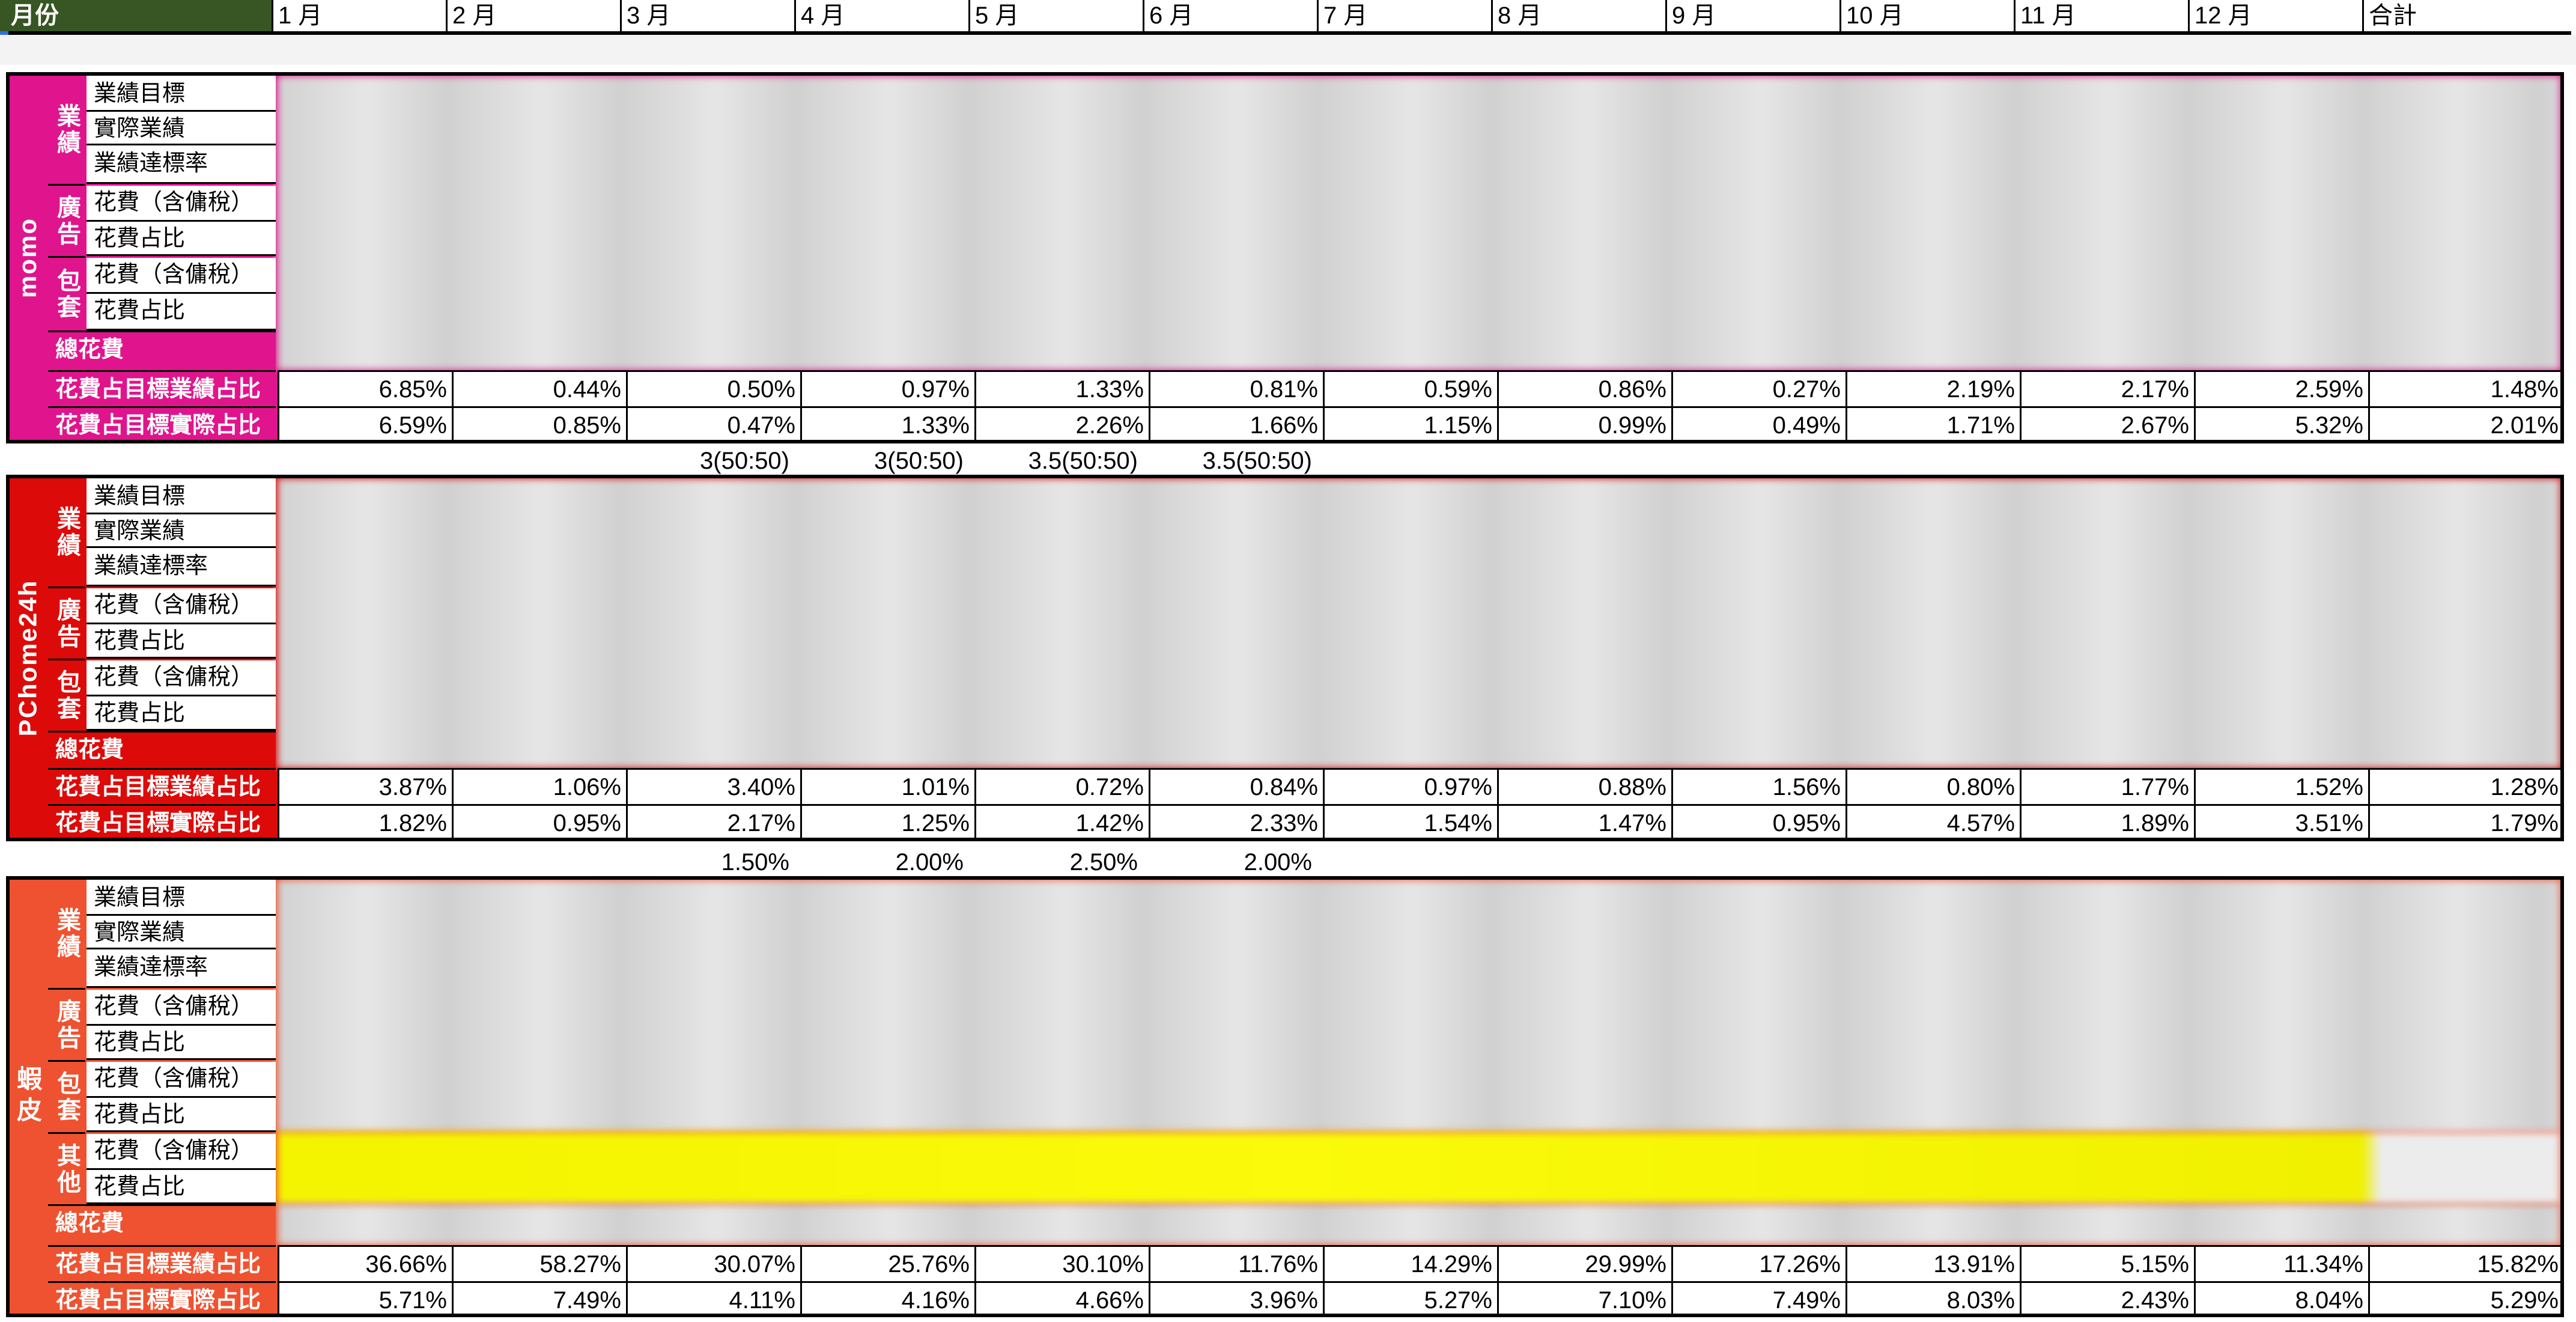  What do you see at coordinates (539, 787) in the screenshot?
I see `value-cell: 1.06%` at bounding box center [539, 787].